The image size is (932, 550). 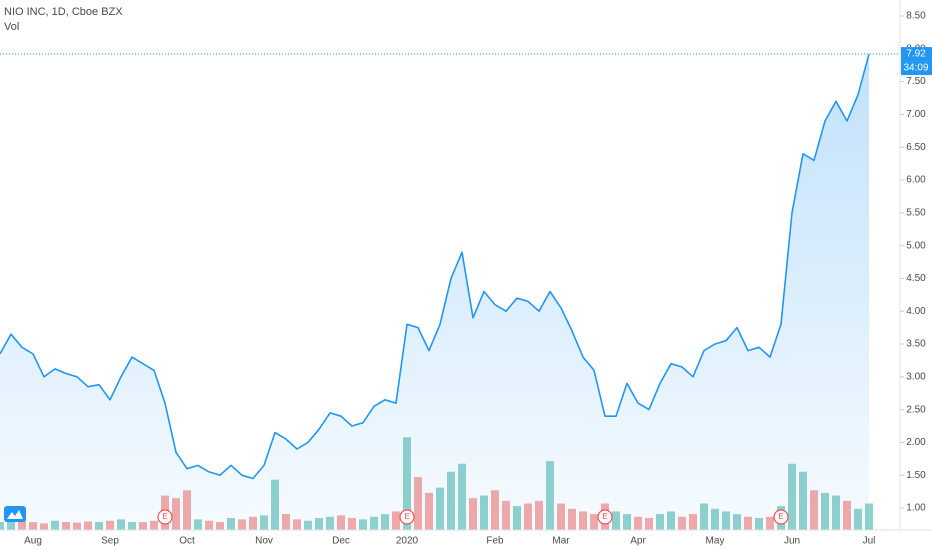 I want to click on countdown-badge, so click(x=916, y=68).